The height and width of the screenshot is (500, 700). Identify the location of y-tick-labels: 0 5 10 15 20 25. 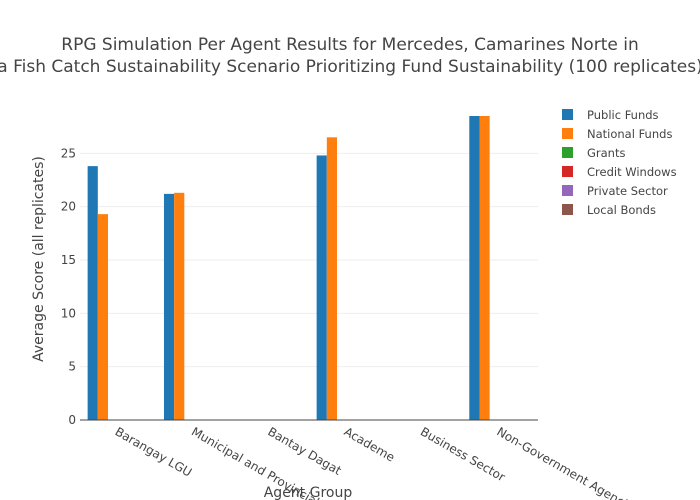
(68, 286).